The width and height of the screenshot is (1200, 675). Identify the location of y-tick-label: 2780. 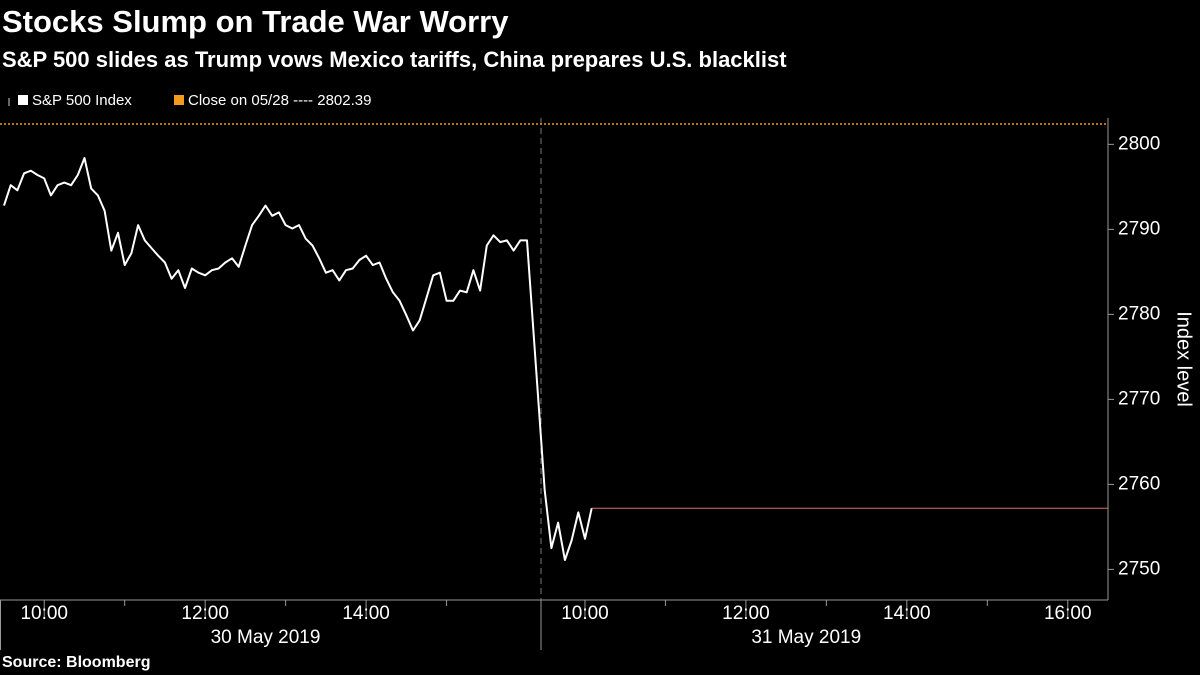
(1139, 313).